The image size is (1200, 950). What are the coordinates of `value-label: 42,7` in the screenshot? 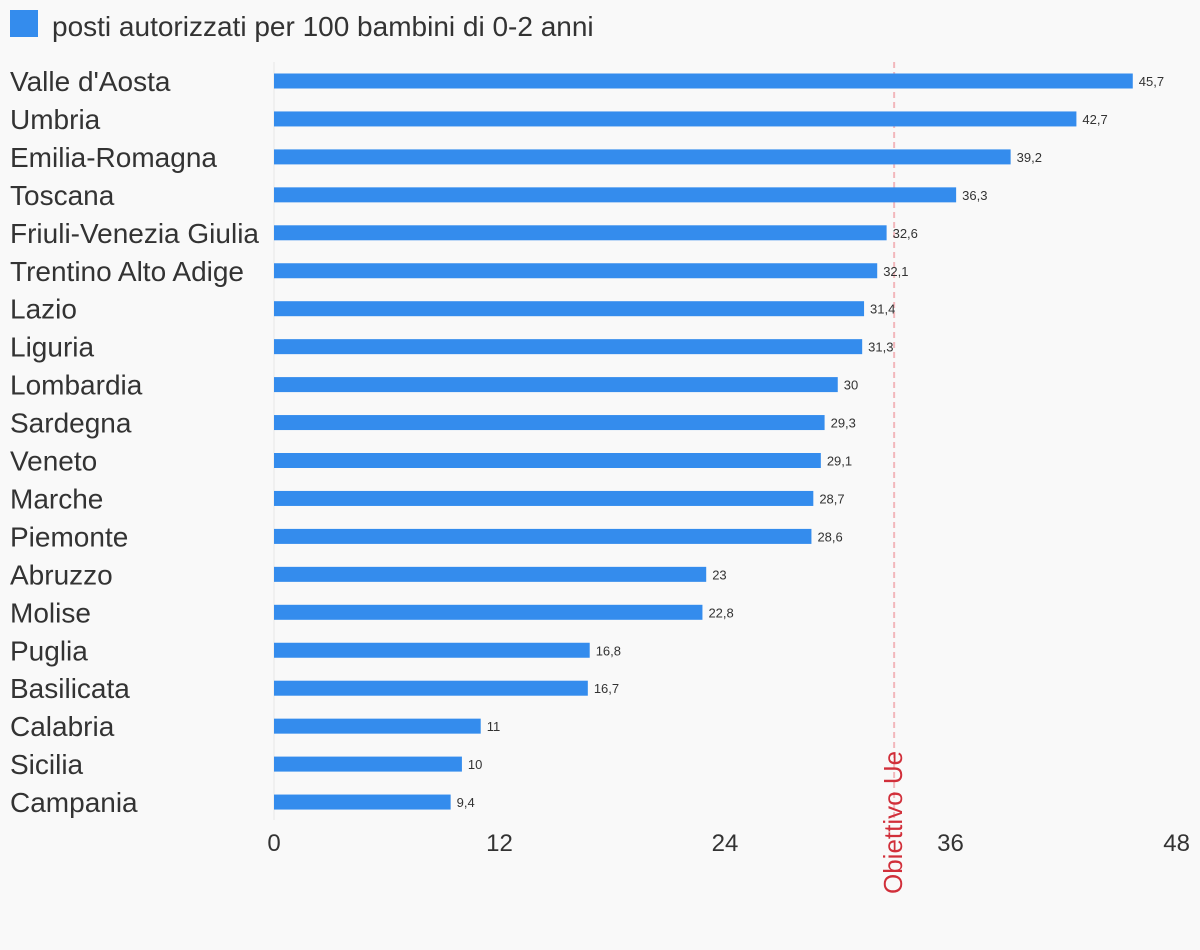 It's located at (1094, 119).